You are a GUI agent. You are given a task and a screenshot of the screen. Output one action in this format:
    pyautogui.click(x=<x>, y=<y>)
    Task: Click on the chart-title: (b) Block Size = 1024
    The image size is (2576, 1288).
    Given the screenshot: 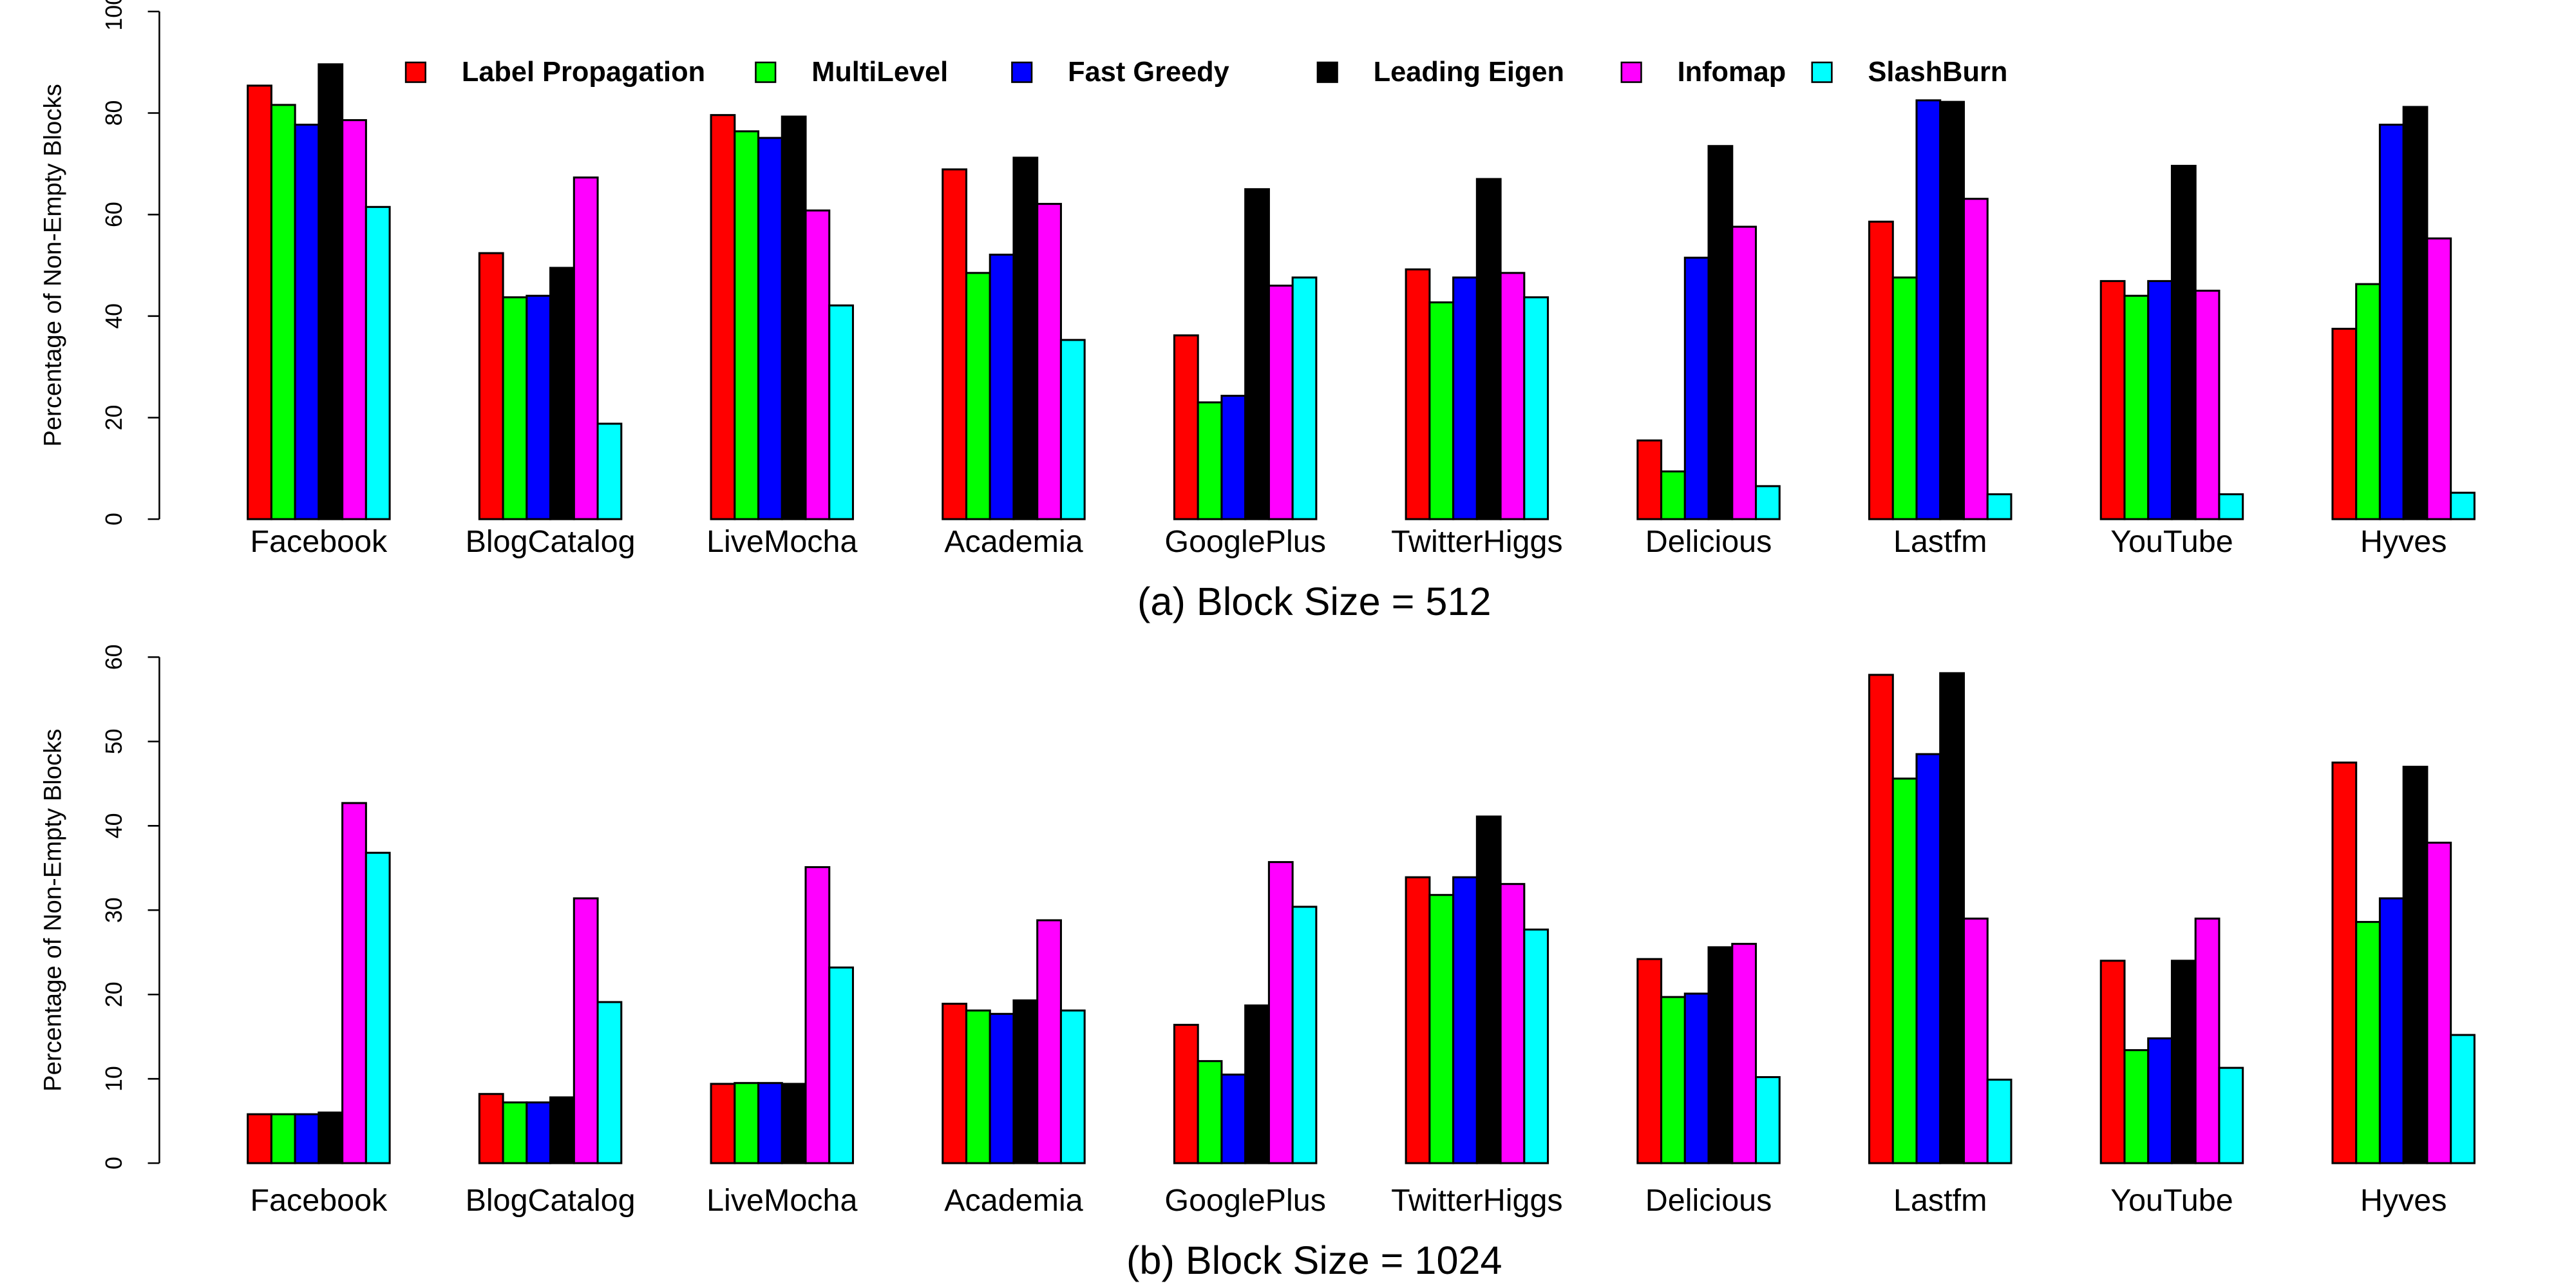 What is the action you would take?
    pyautogui.click(x=1314, y=1260)
    